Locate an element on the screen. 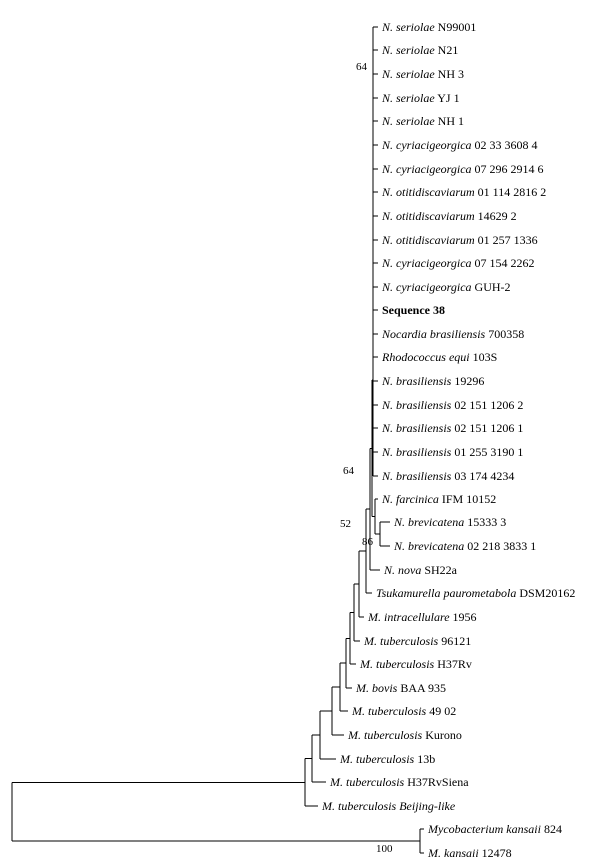  leaf-strain: NH 1 is located at coordinates (449, 121).